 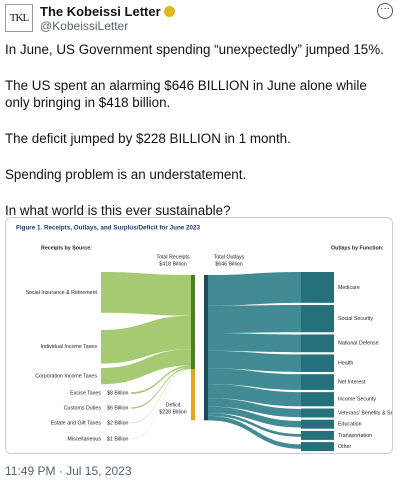 What do you see at coordinates (118, 439) in the screenshot?
I see `receipt-value: $1 Billion` at bounding box center [118, 439].